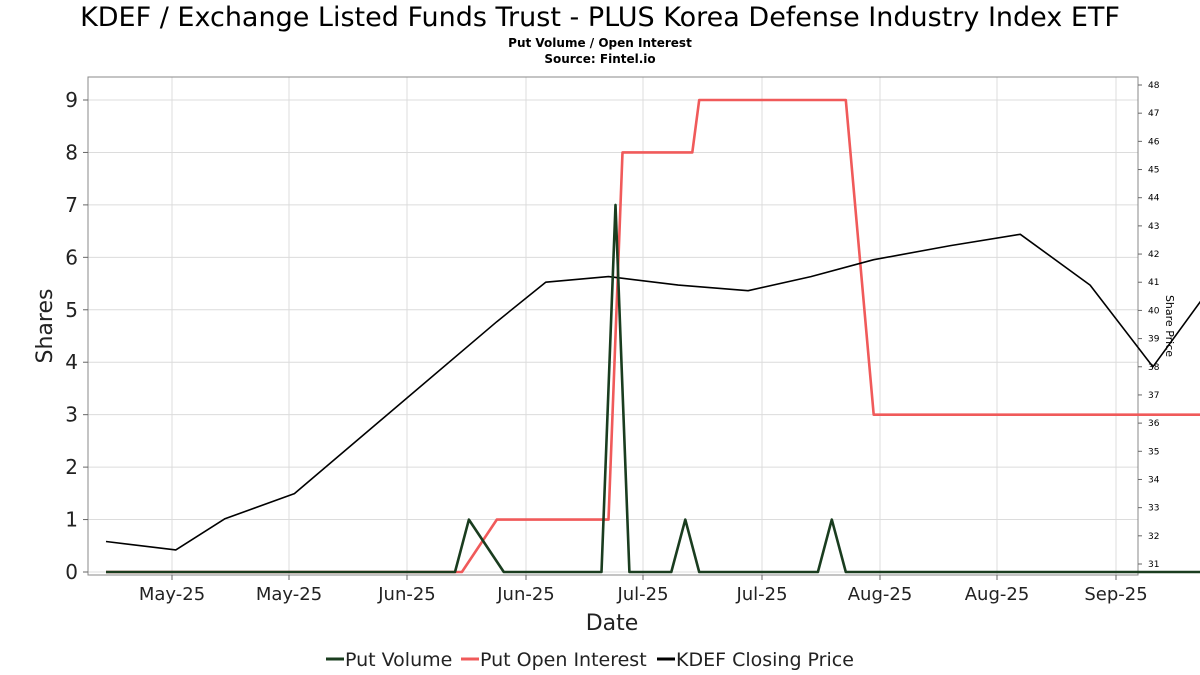  Describe the element at coordinates (71, 572) in the screenshot. I see `y-tick-label: 0` at that location.